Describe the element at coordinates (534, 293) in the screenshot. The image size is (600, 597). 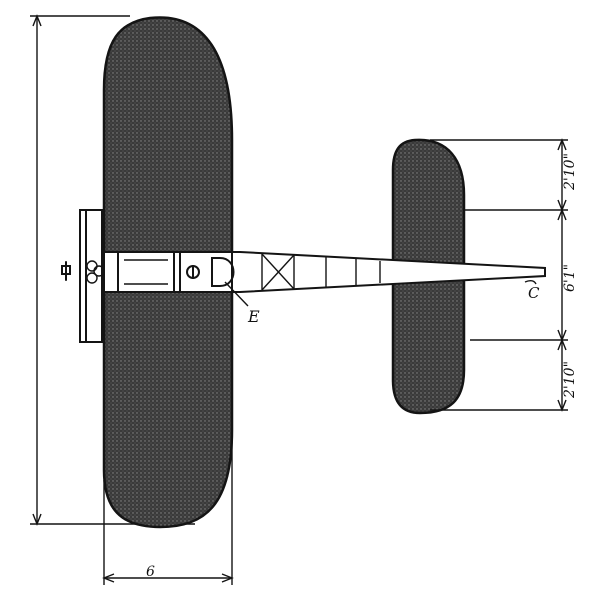
I see `label-c-text: C` at that location.